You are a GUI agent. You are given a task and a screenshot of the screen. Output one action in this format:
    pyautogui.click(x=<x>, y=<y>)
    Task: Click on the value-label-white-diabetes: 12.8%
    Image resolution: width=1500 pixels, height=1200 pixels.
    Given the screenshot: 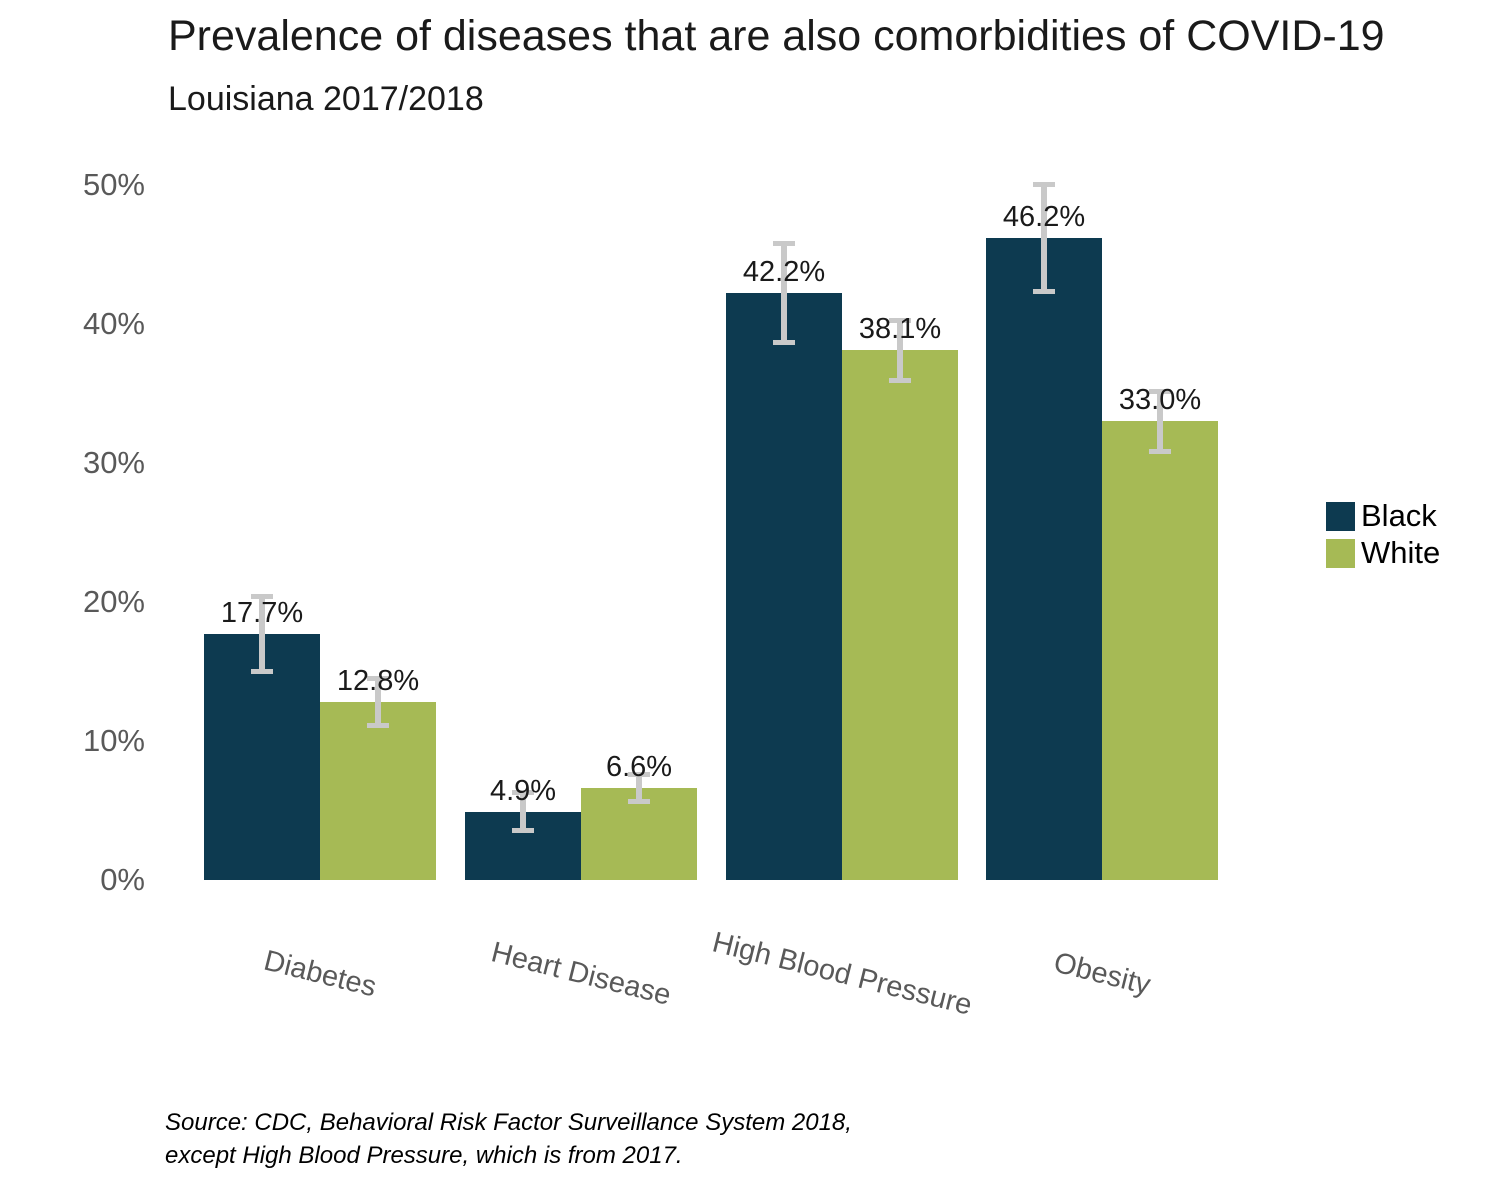 What is the action you would take?
    pyautogui.click(x=378, y=681)
    